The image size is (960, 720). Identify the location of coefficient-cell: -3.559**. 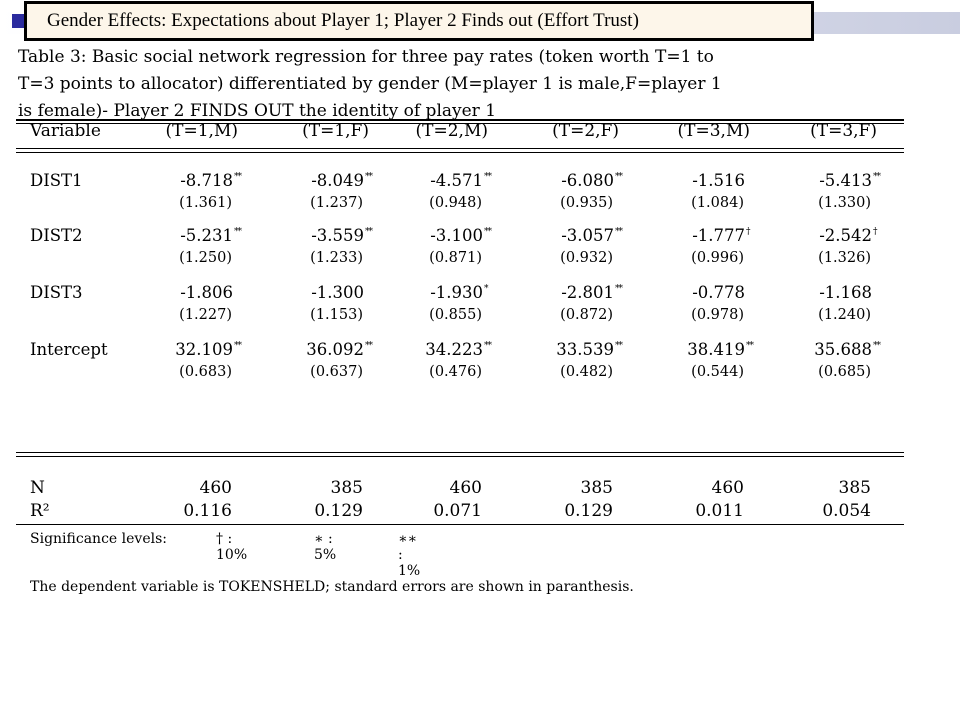
(343, 235).